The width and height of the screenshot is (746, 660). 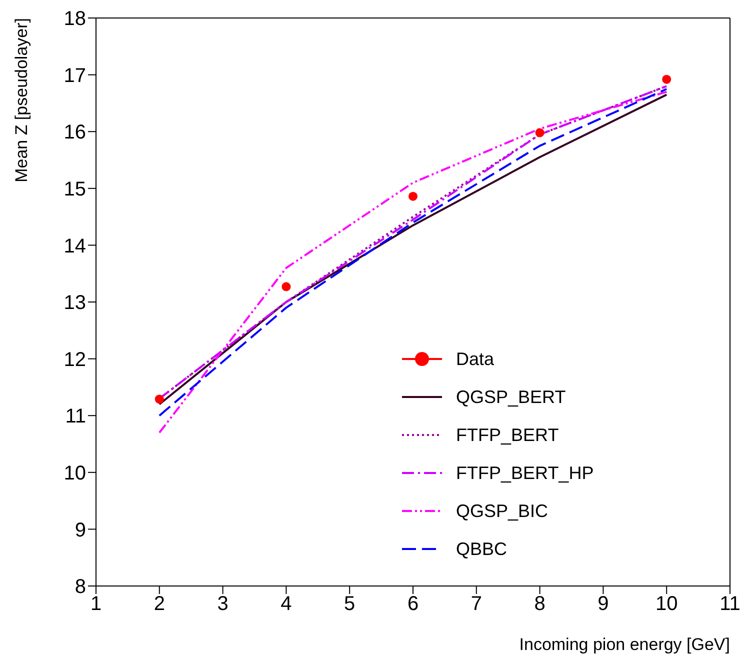 What do you see at coordinates (75, 246) in the screenshot?
I see `y-tick-label: 14` at bounding box center [75, 246].